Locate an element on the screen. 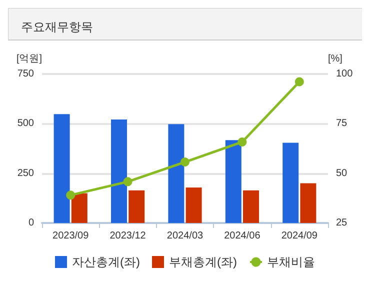 The image size is (370, 285). y2-axis-title: [%] is located at coordinates (335, 59).